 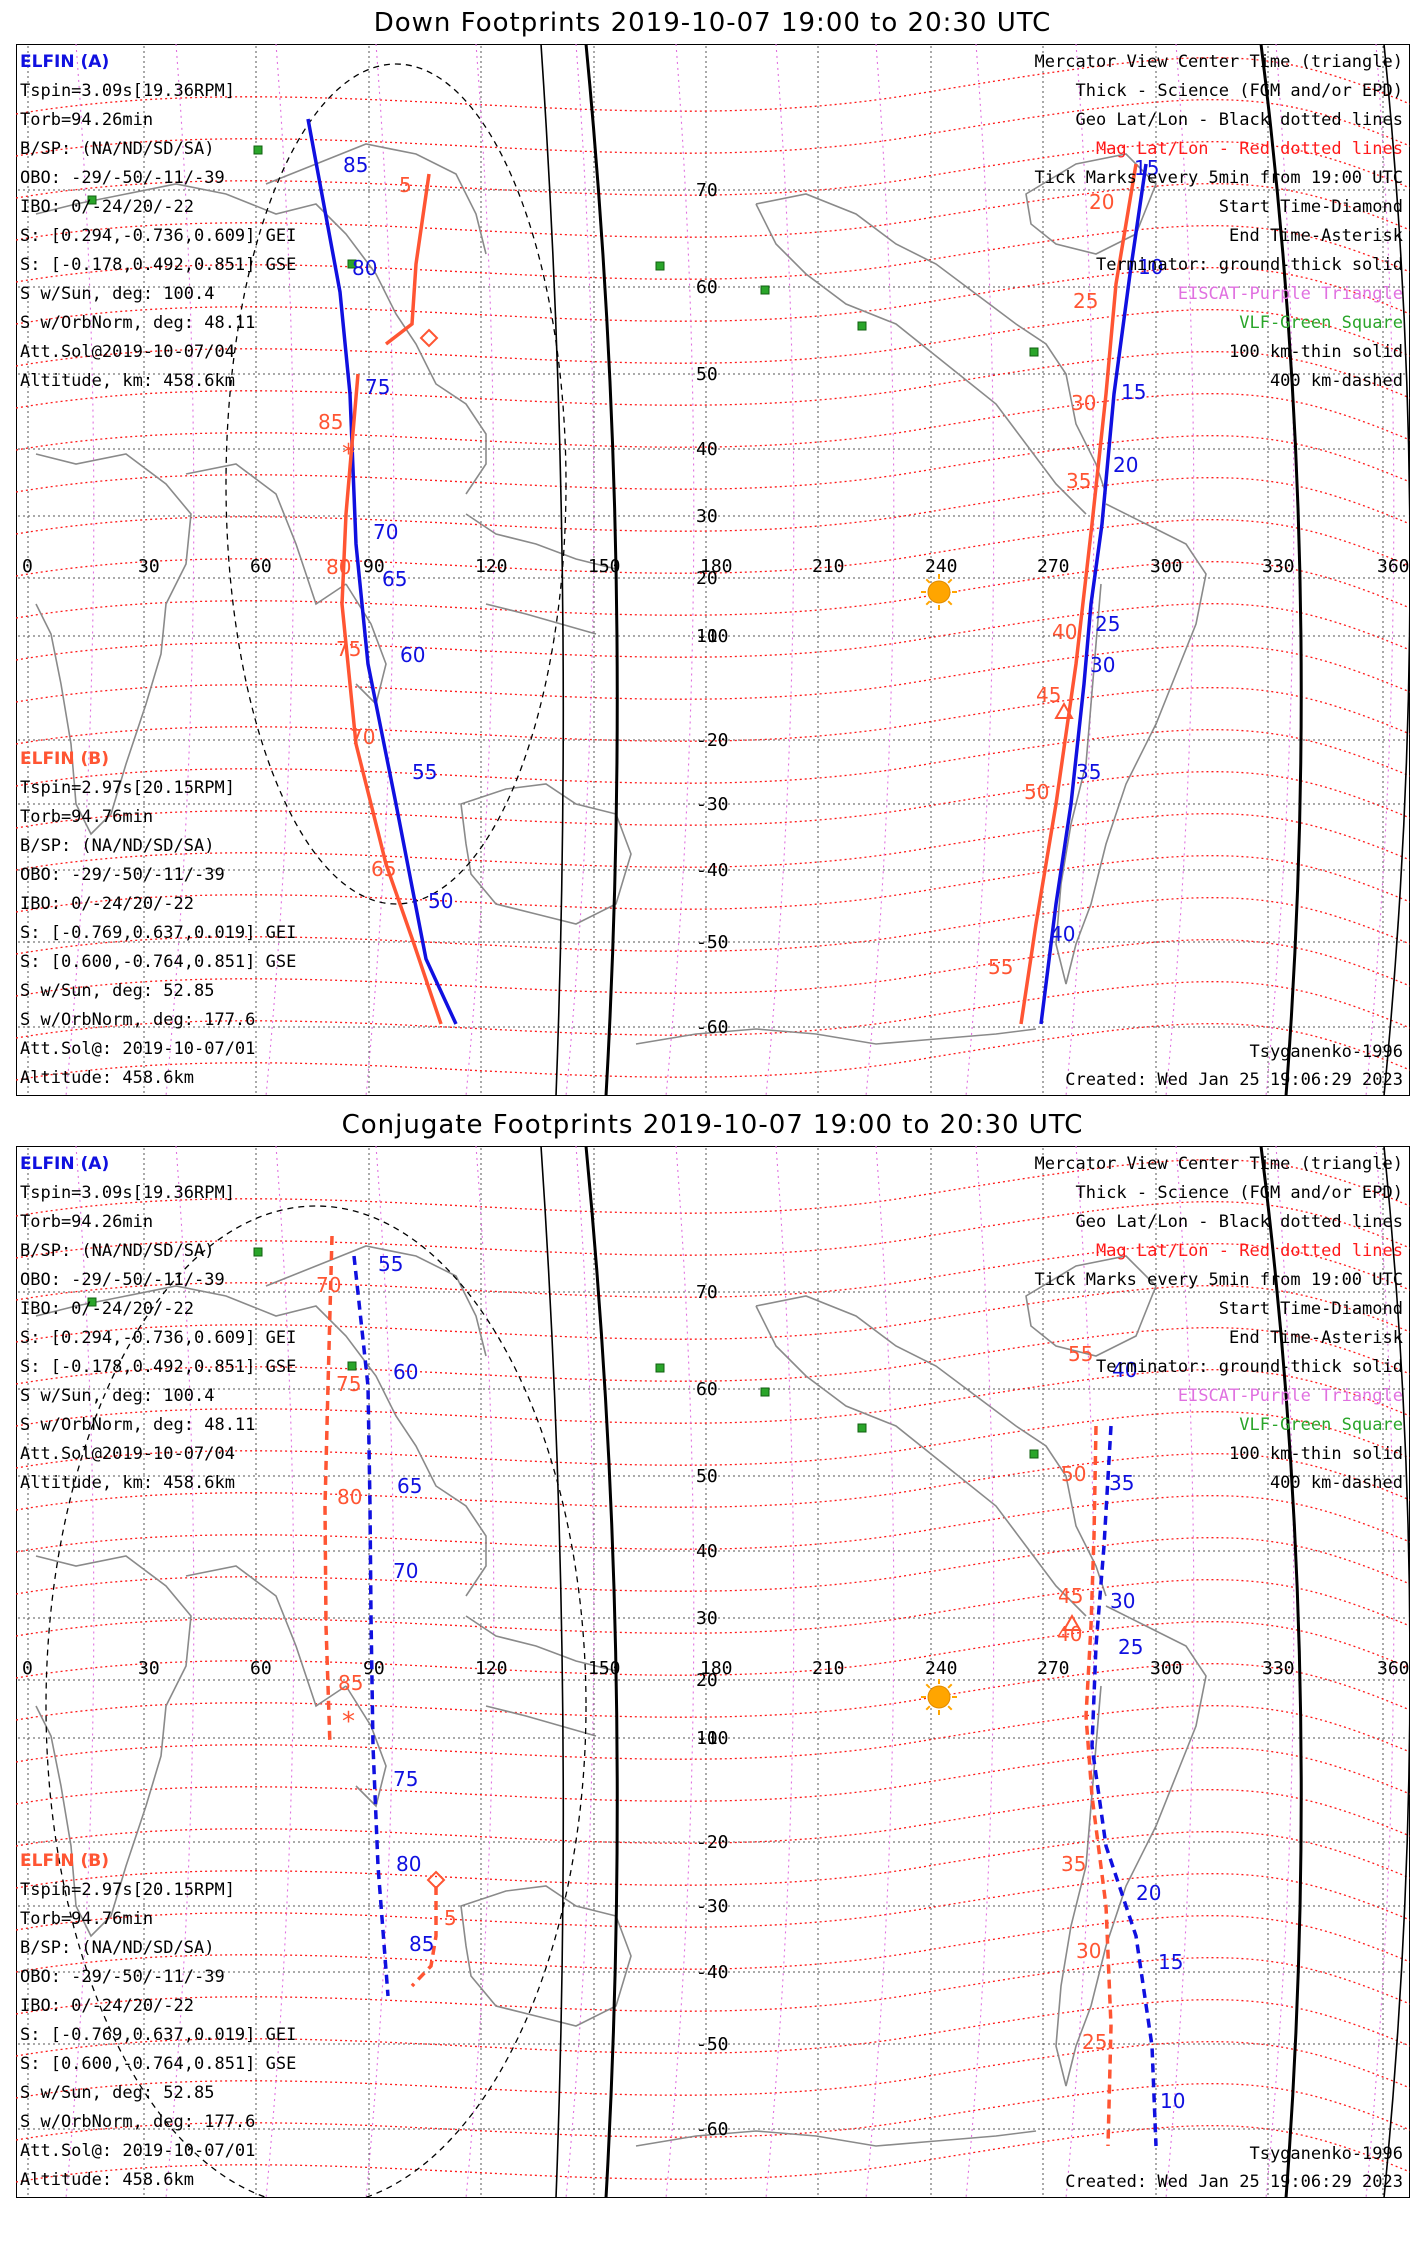 I want to click on info-line: Tspin=3.09s[19.36RPM], so click(x=127, y=91).